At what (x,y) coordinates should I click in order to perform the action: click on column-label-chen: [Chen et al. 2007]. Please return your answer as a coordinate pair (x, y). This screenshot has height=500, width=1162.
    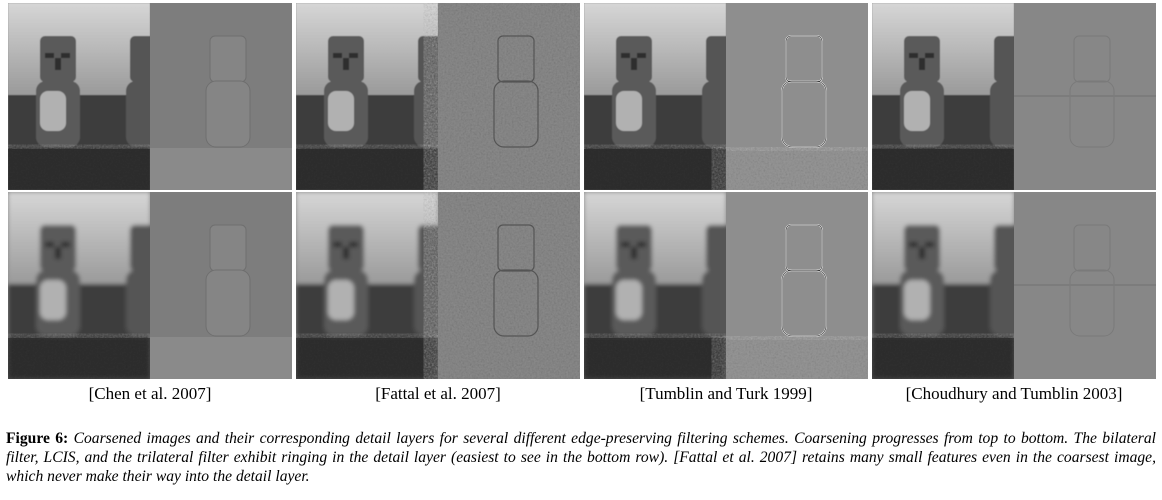
    Looking at the image, I should click on (150, 393).